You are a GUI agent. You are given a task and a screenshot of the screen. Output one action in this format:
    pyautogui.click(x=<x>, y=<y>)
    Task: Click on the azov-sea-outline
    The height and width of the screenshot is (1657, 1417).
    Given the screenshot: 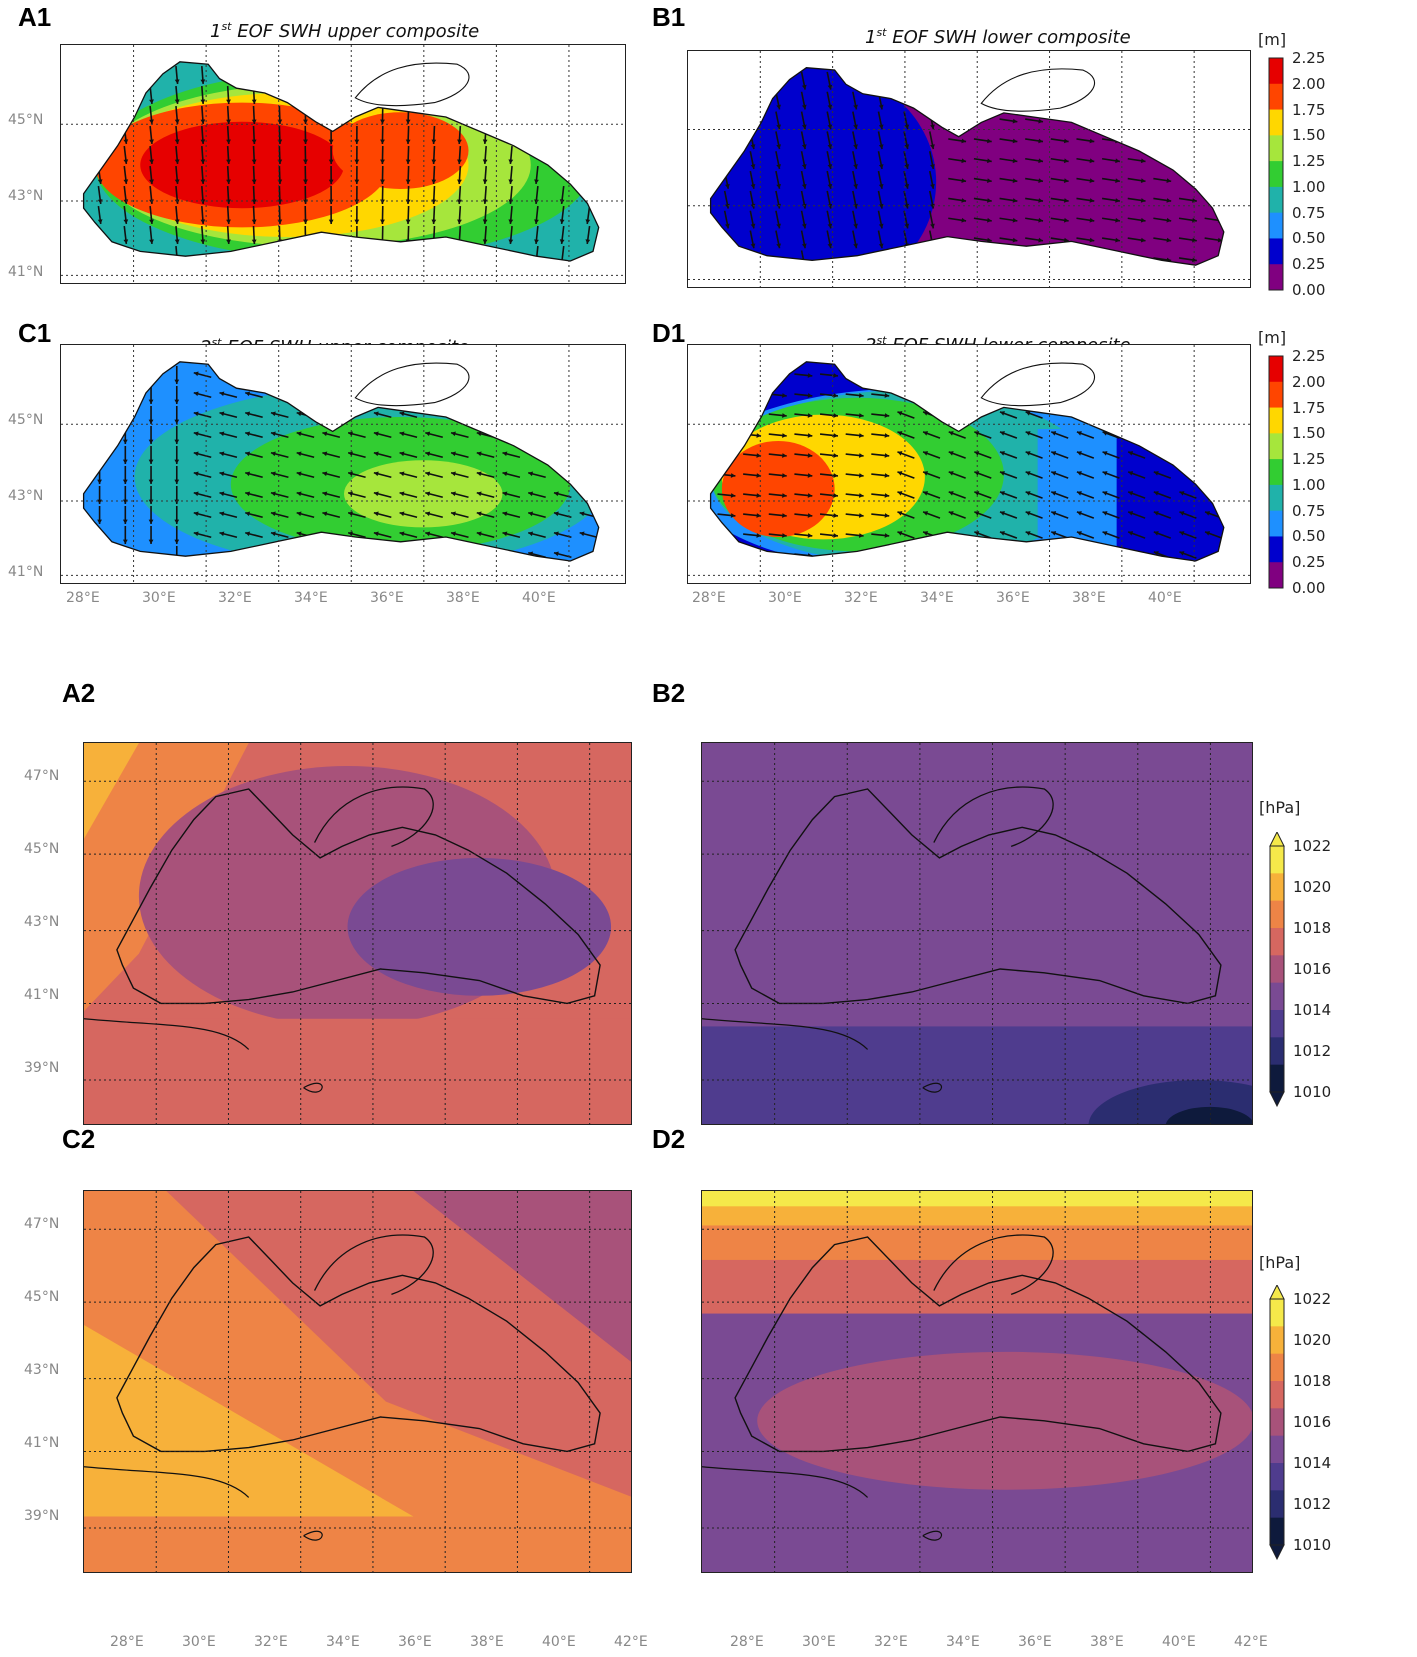 What is the action you would take?
    pyautogui.click(x=1037, y=384)
    